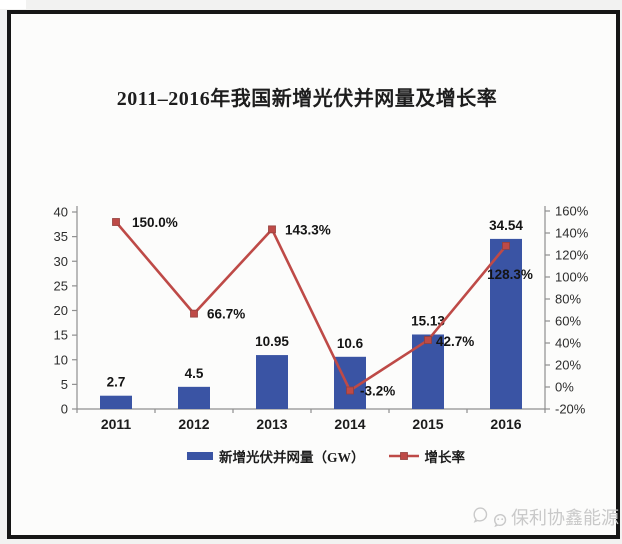 Image resolution: width=622 pixels, height=544 pixels. Describe the element at coordinates (349, 424) in the screenshot. I see `x-category-label: 2014` at that location.